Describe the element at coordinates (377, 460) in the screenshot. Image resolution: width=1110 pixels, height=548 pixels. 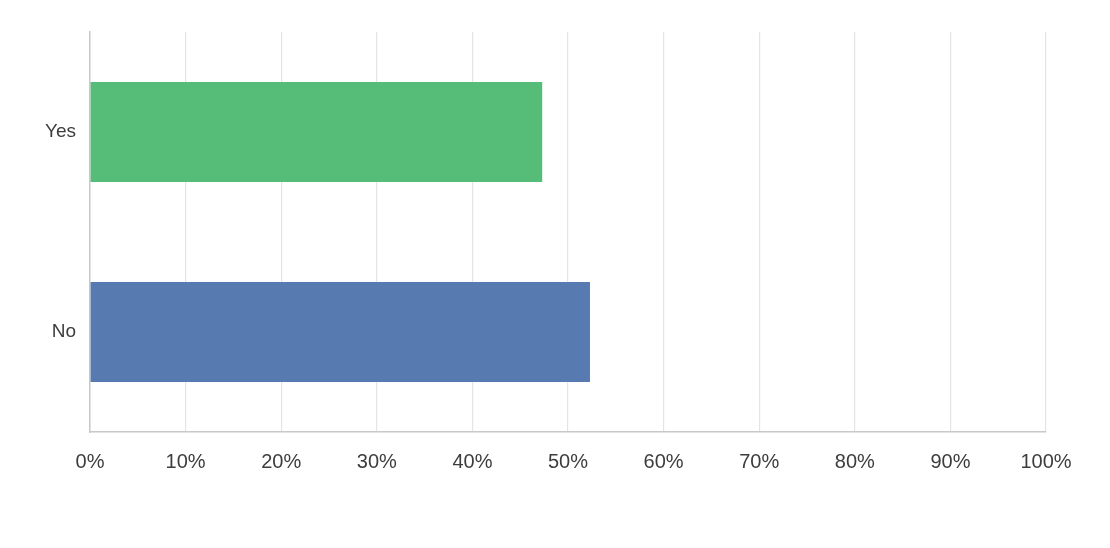
I see `x-tick-label: 30%` at that location.